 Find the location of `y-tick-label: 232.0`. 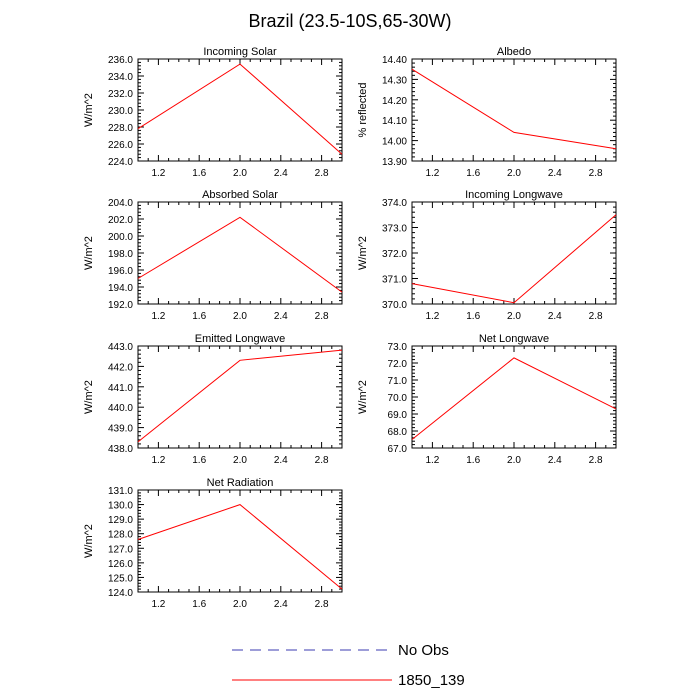

y-tick-label: 232.0 is located at coordinates (120, 94).